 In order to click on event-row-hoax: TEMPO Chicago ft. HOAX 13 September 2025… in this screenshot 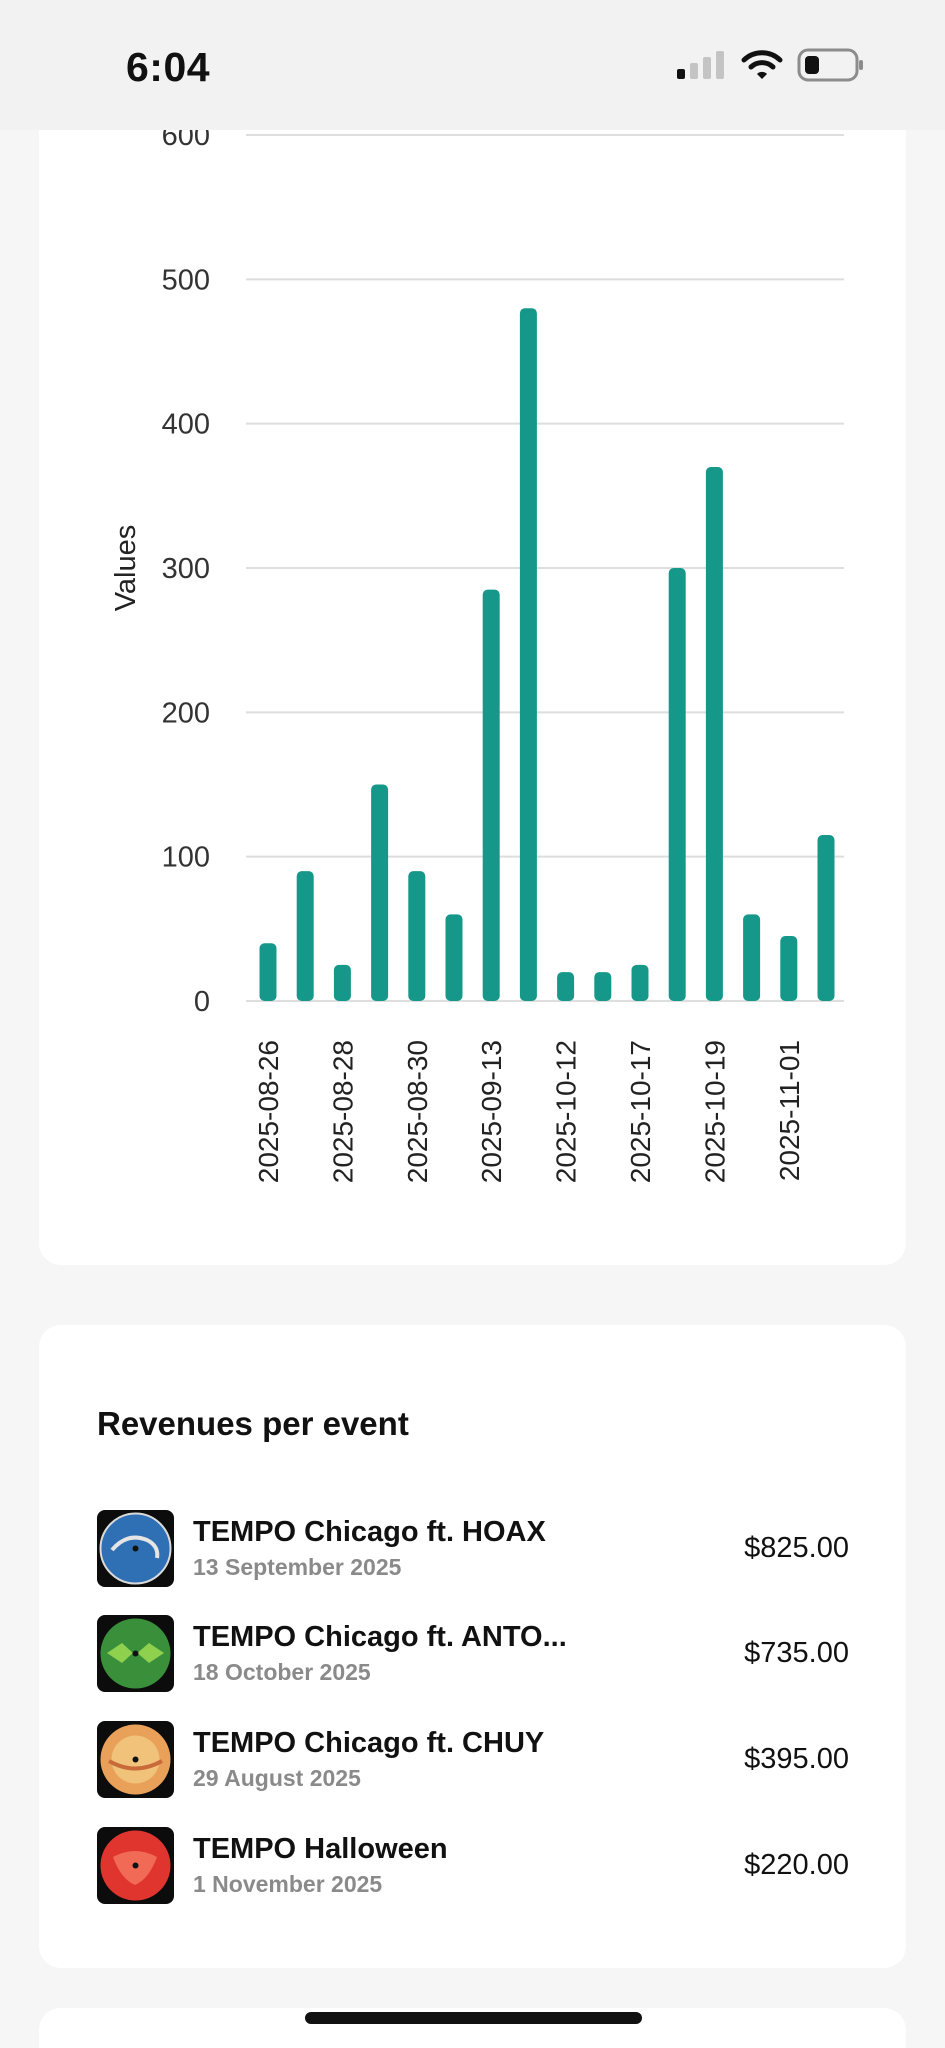, I will do `click(473, 1549)`.